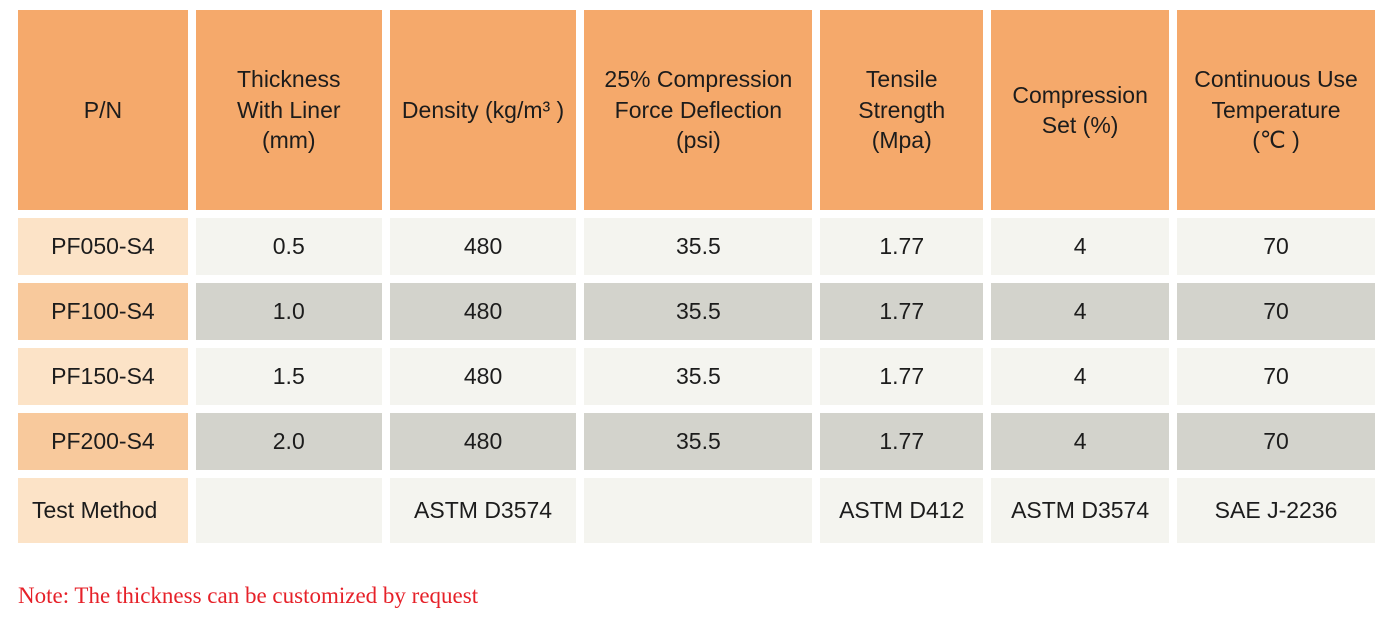 This screenshot has height=643, width=1383. Describe the element at coordinates (1276, 510) in the screenshot. I see `test-method-cell: SAE J-2236` at that location.